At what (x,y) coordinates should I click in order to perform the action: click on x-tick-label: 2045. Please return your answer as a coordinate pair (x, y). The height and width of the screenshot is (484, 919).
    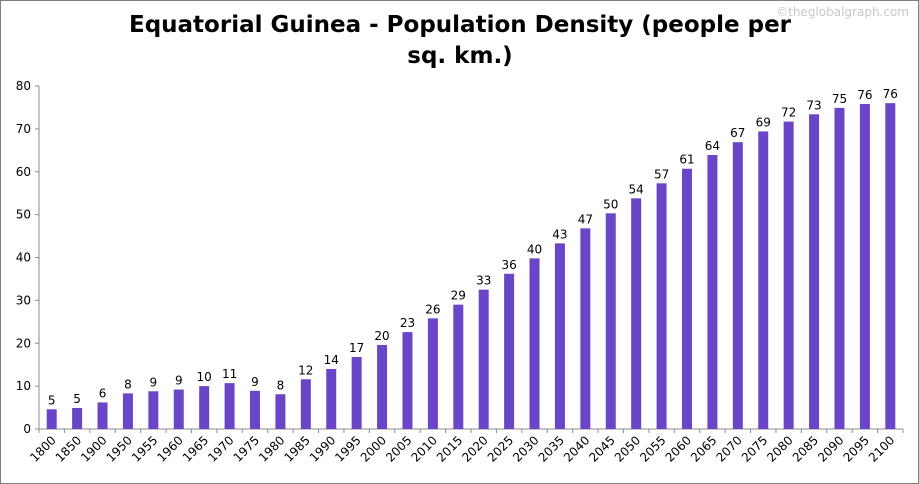
    Looking at the image, I should click on (601, 448).